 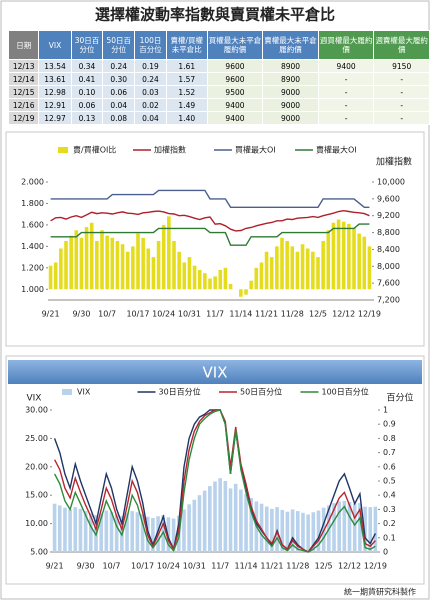 I want to click on legend-label: 100日百分位, so click(x=345, y=392).